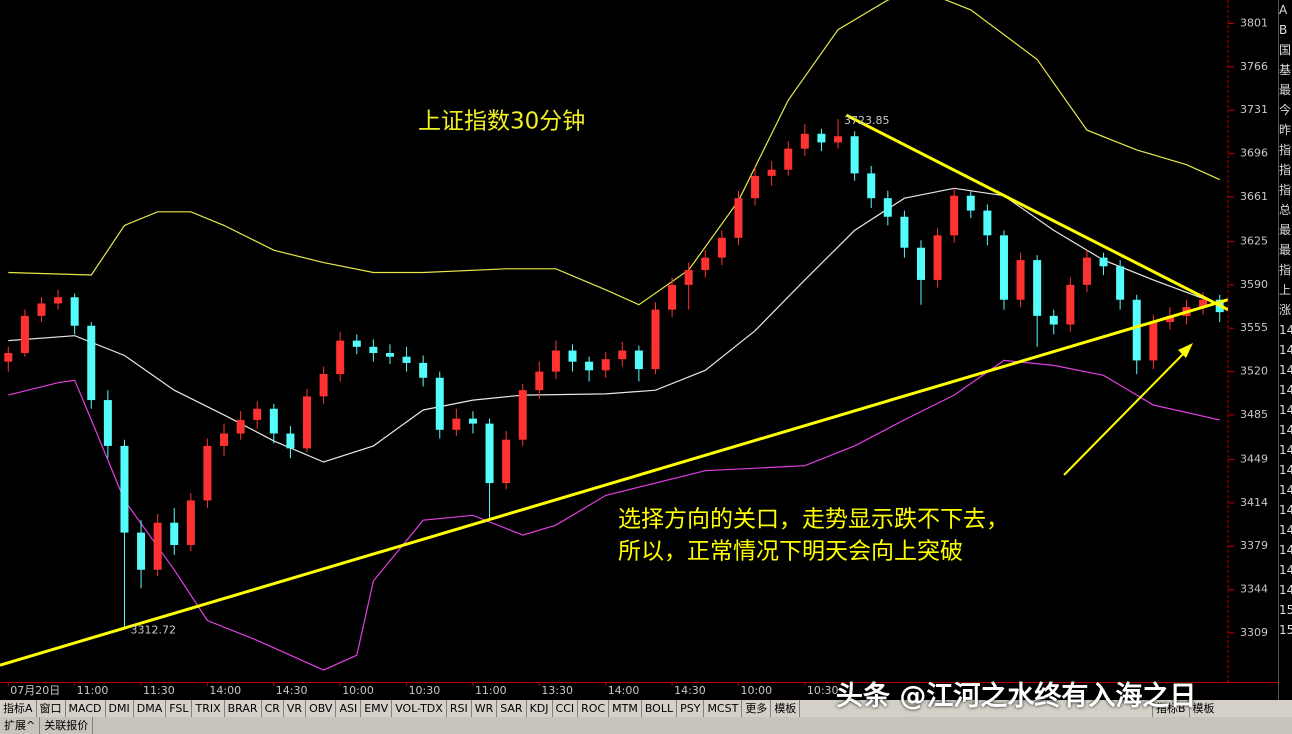  What do you see at coordinates (1283, 10) in the screenshot?
I see `side-panel-item: A` at bounding box center [1283, 10].